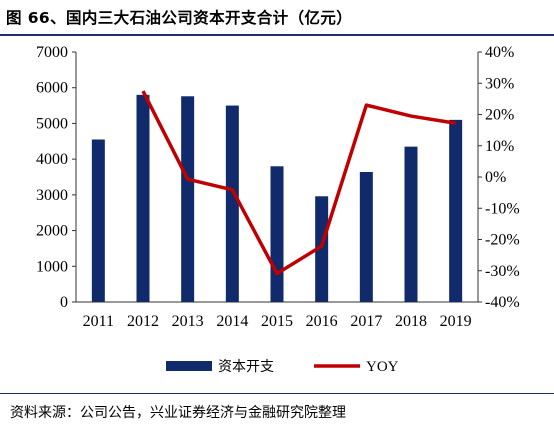 This screenshot has height=434, width=554. What do you see at coordinates (52, 123) in the screenshot?
I see `left-tick-label: 5000` at bounding box center [52, 123].